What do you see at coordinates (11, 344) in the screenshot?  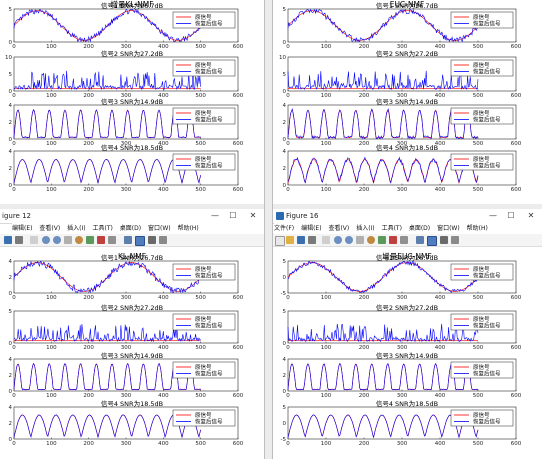 I see `y-tick-label: 0` at bounding box center [11, 344].